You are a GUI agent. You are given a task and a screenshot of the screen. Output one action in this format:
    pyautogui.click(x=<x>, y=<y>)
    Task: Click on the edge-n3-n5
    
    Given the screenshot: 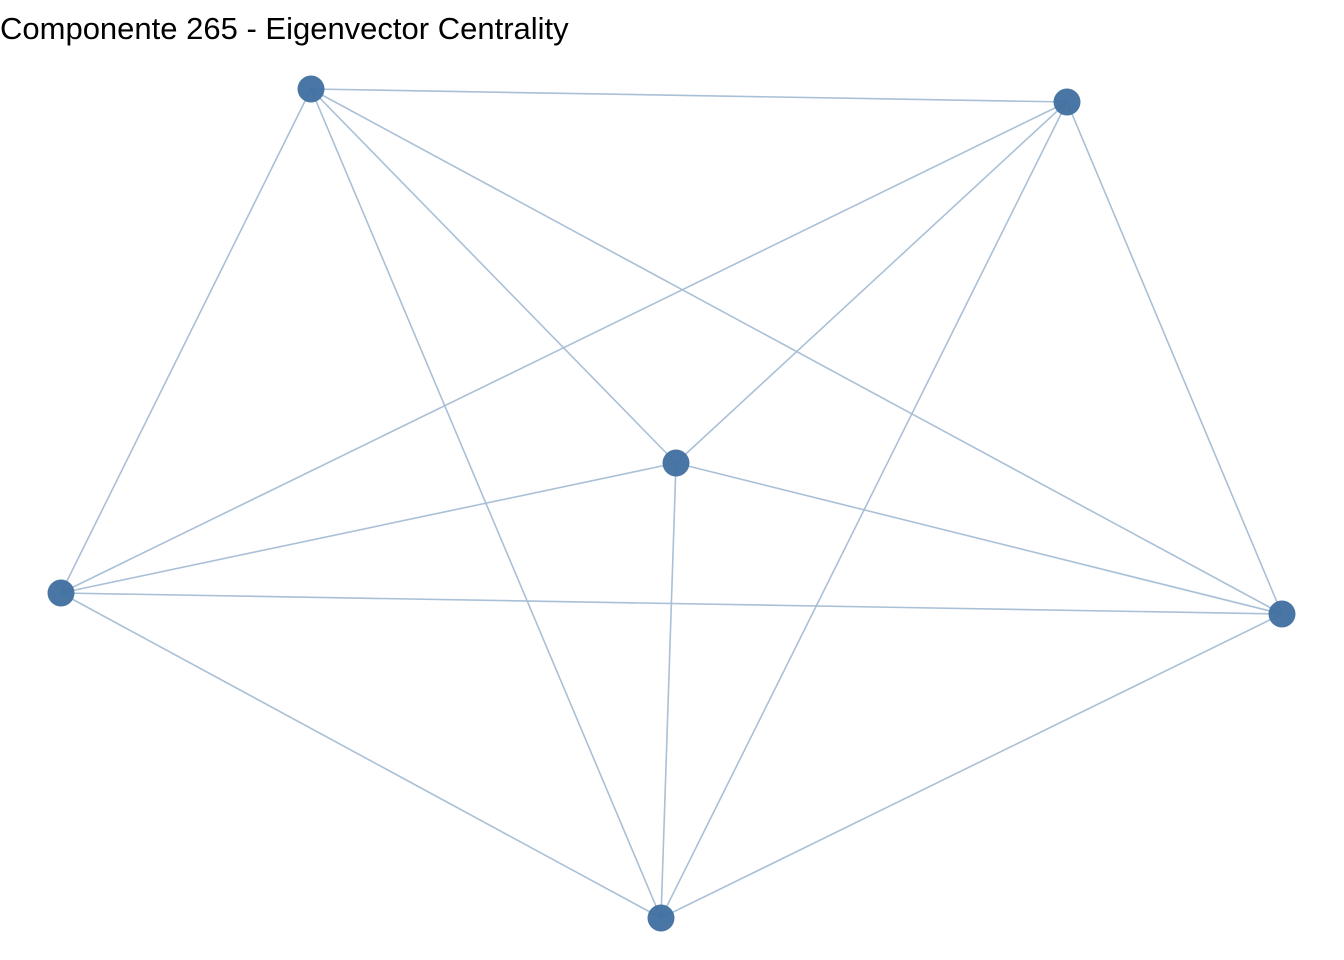 What is the action you would take?
    pyautogui.click(x=979, y=538)
    